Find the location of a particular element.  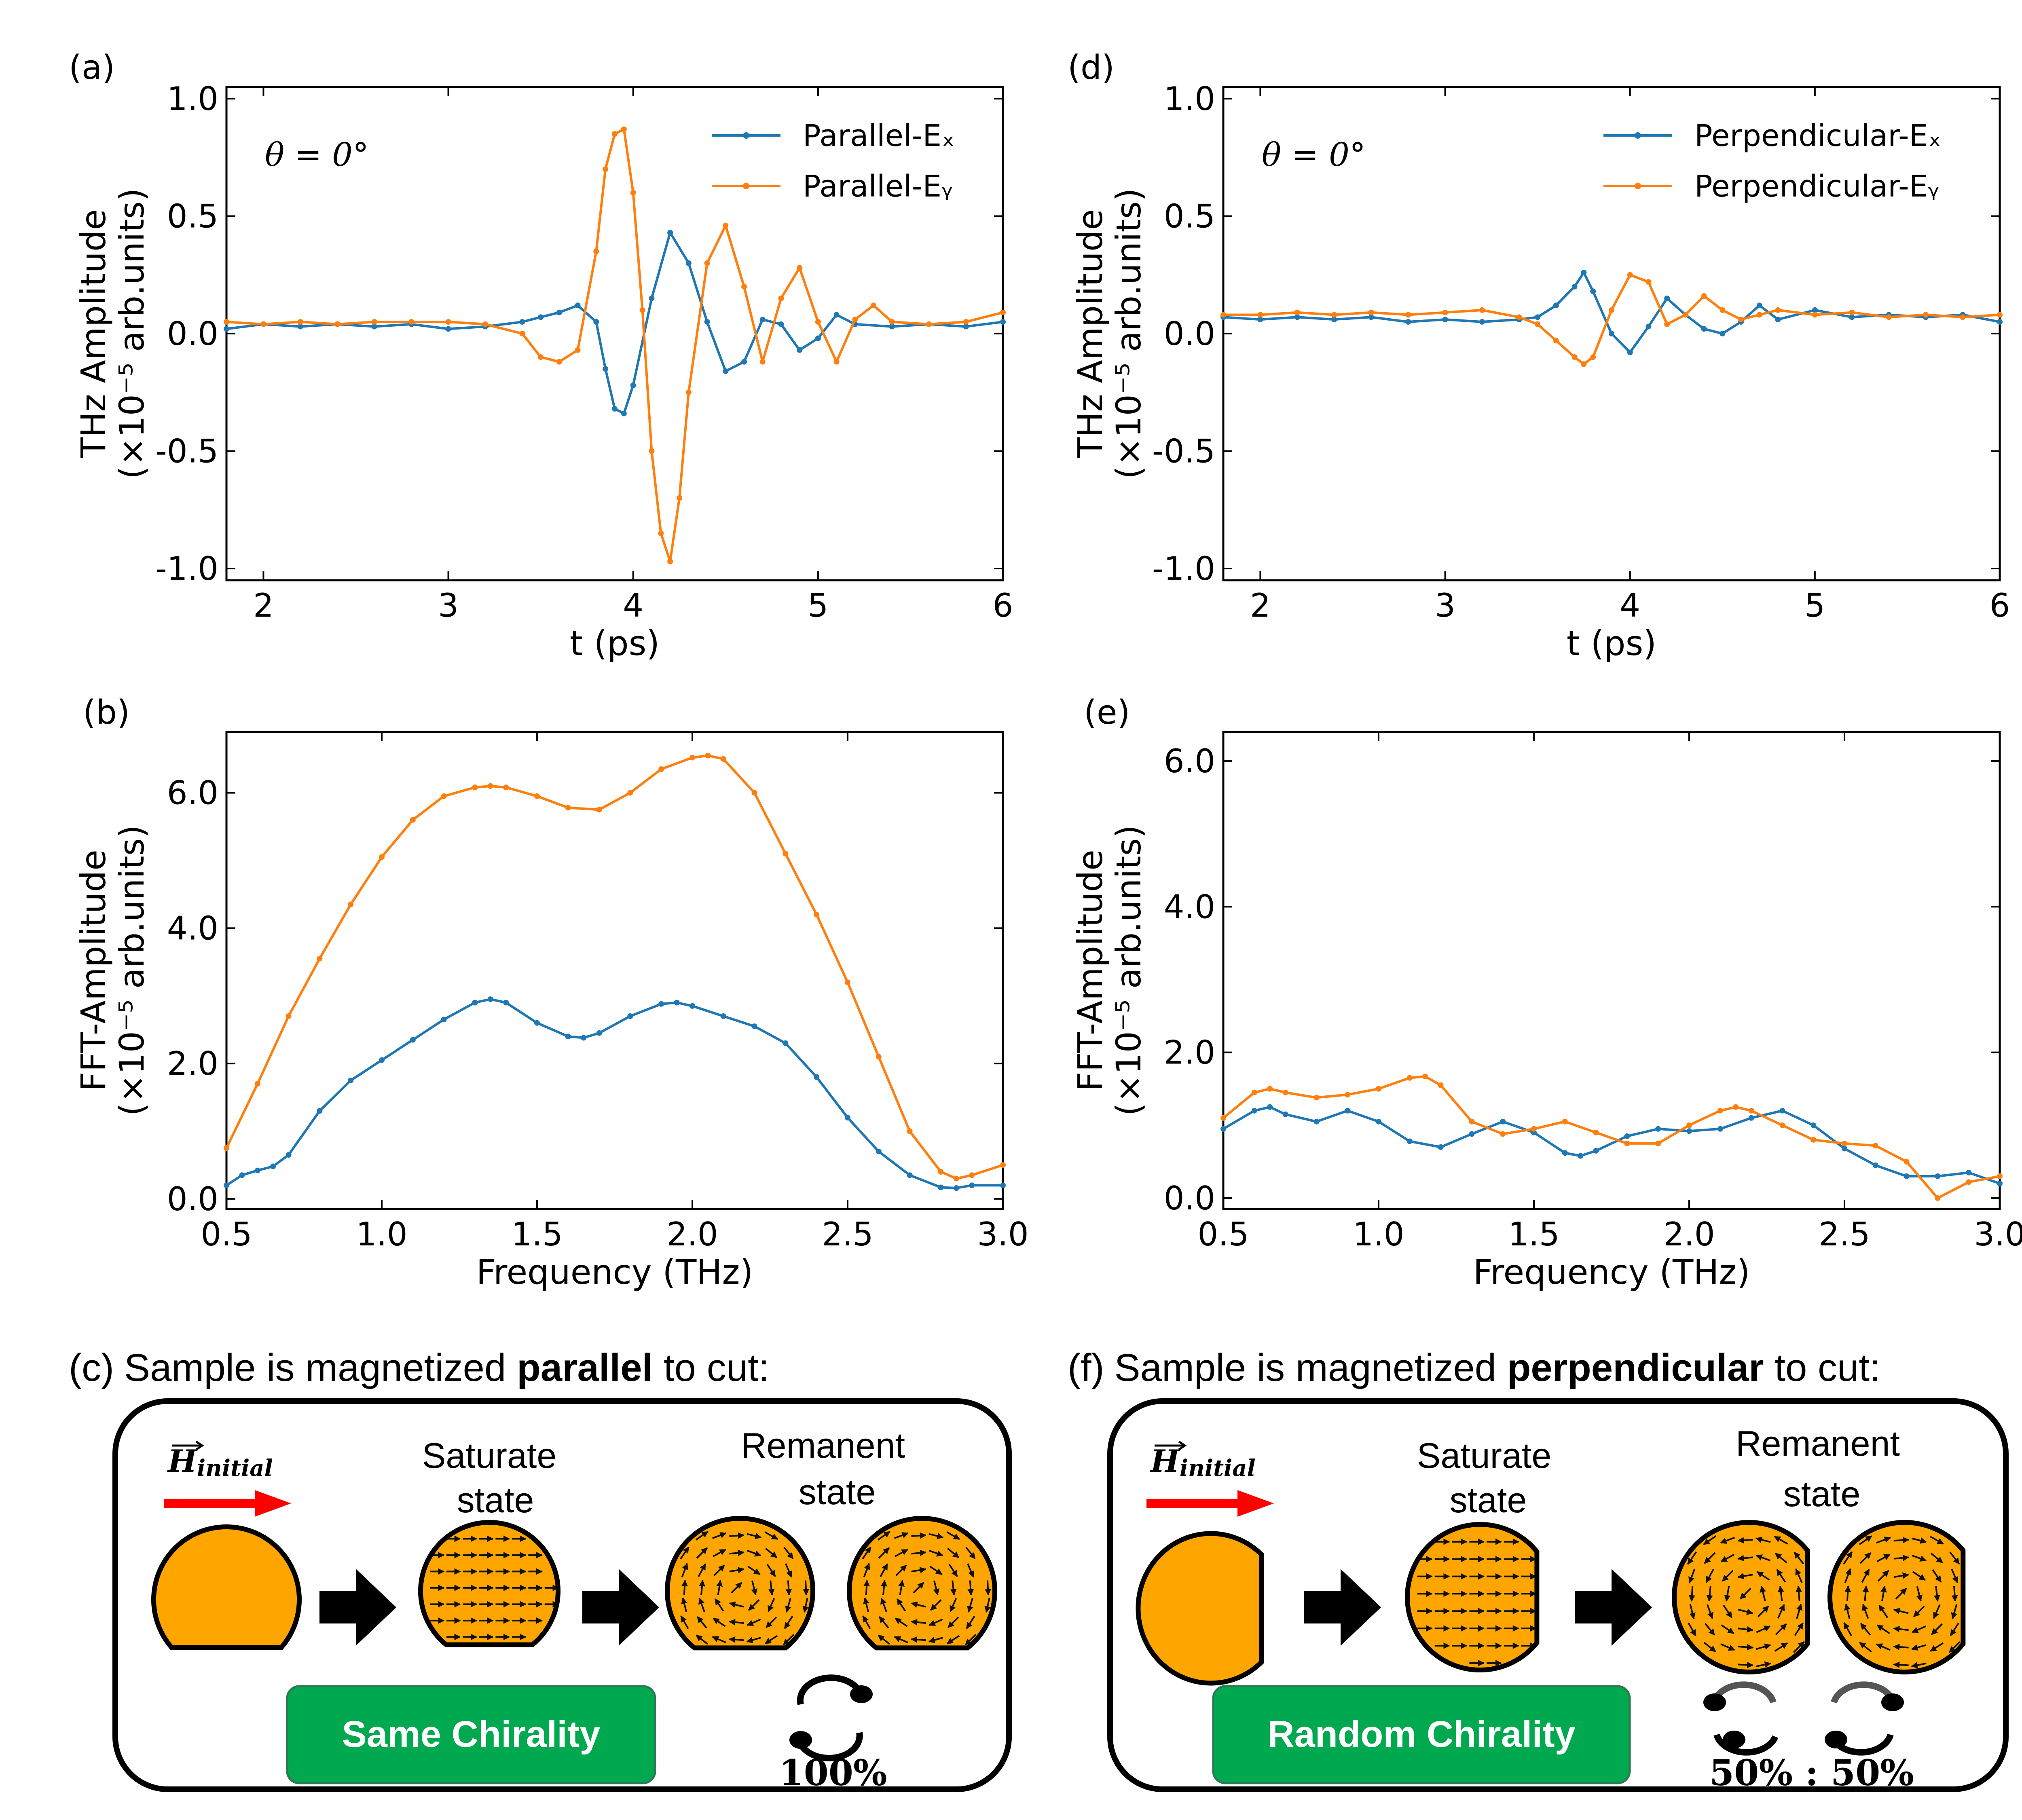

x-tick-label: 0.5 is located at coordinates (226, 1234).